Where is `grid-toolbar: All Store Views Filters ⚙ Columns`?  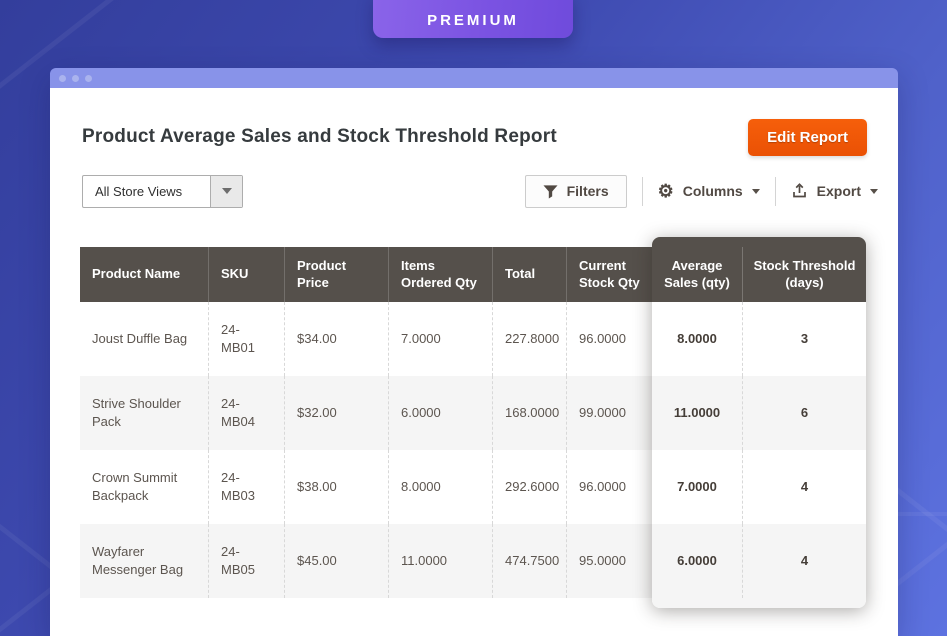 grid-toolbar: All Store Views Filters ⚙ Columns is located at coordinates (474, 191).